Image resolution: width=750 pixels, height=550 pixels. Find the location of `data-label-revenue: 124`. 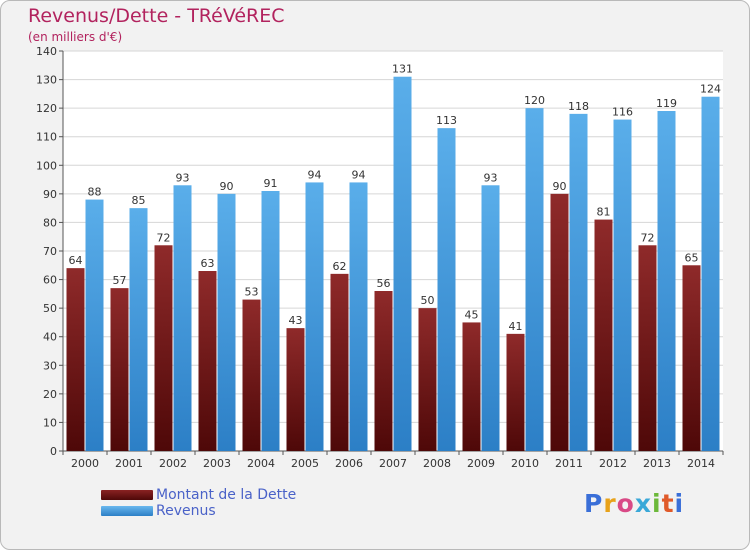

data-label-revenue: 124 is located at coordinates (710, 89).